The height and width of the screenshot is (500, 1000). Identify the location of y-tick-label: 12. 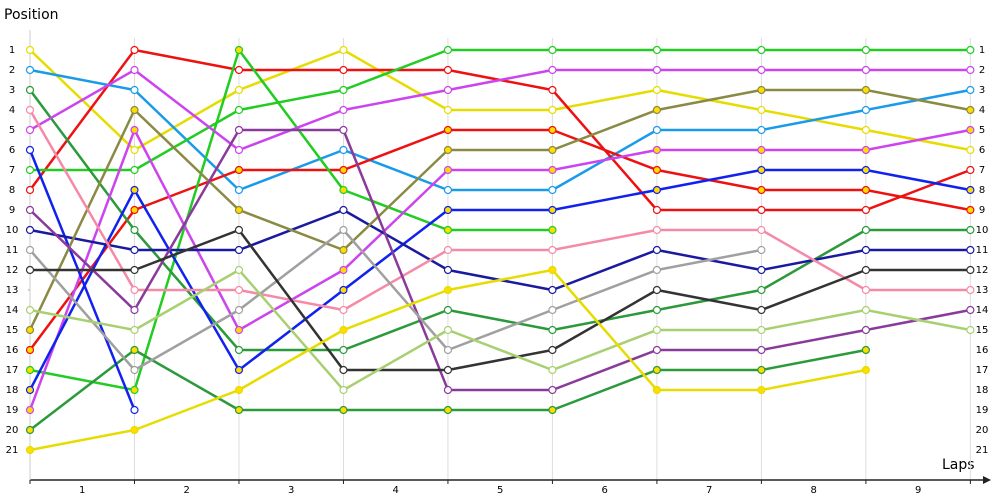
(12, 270).